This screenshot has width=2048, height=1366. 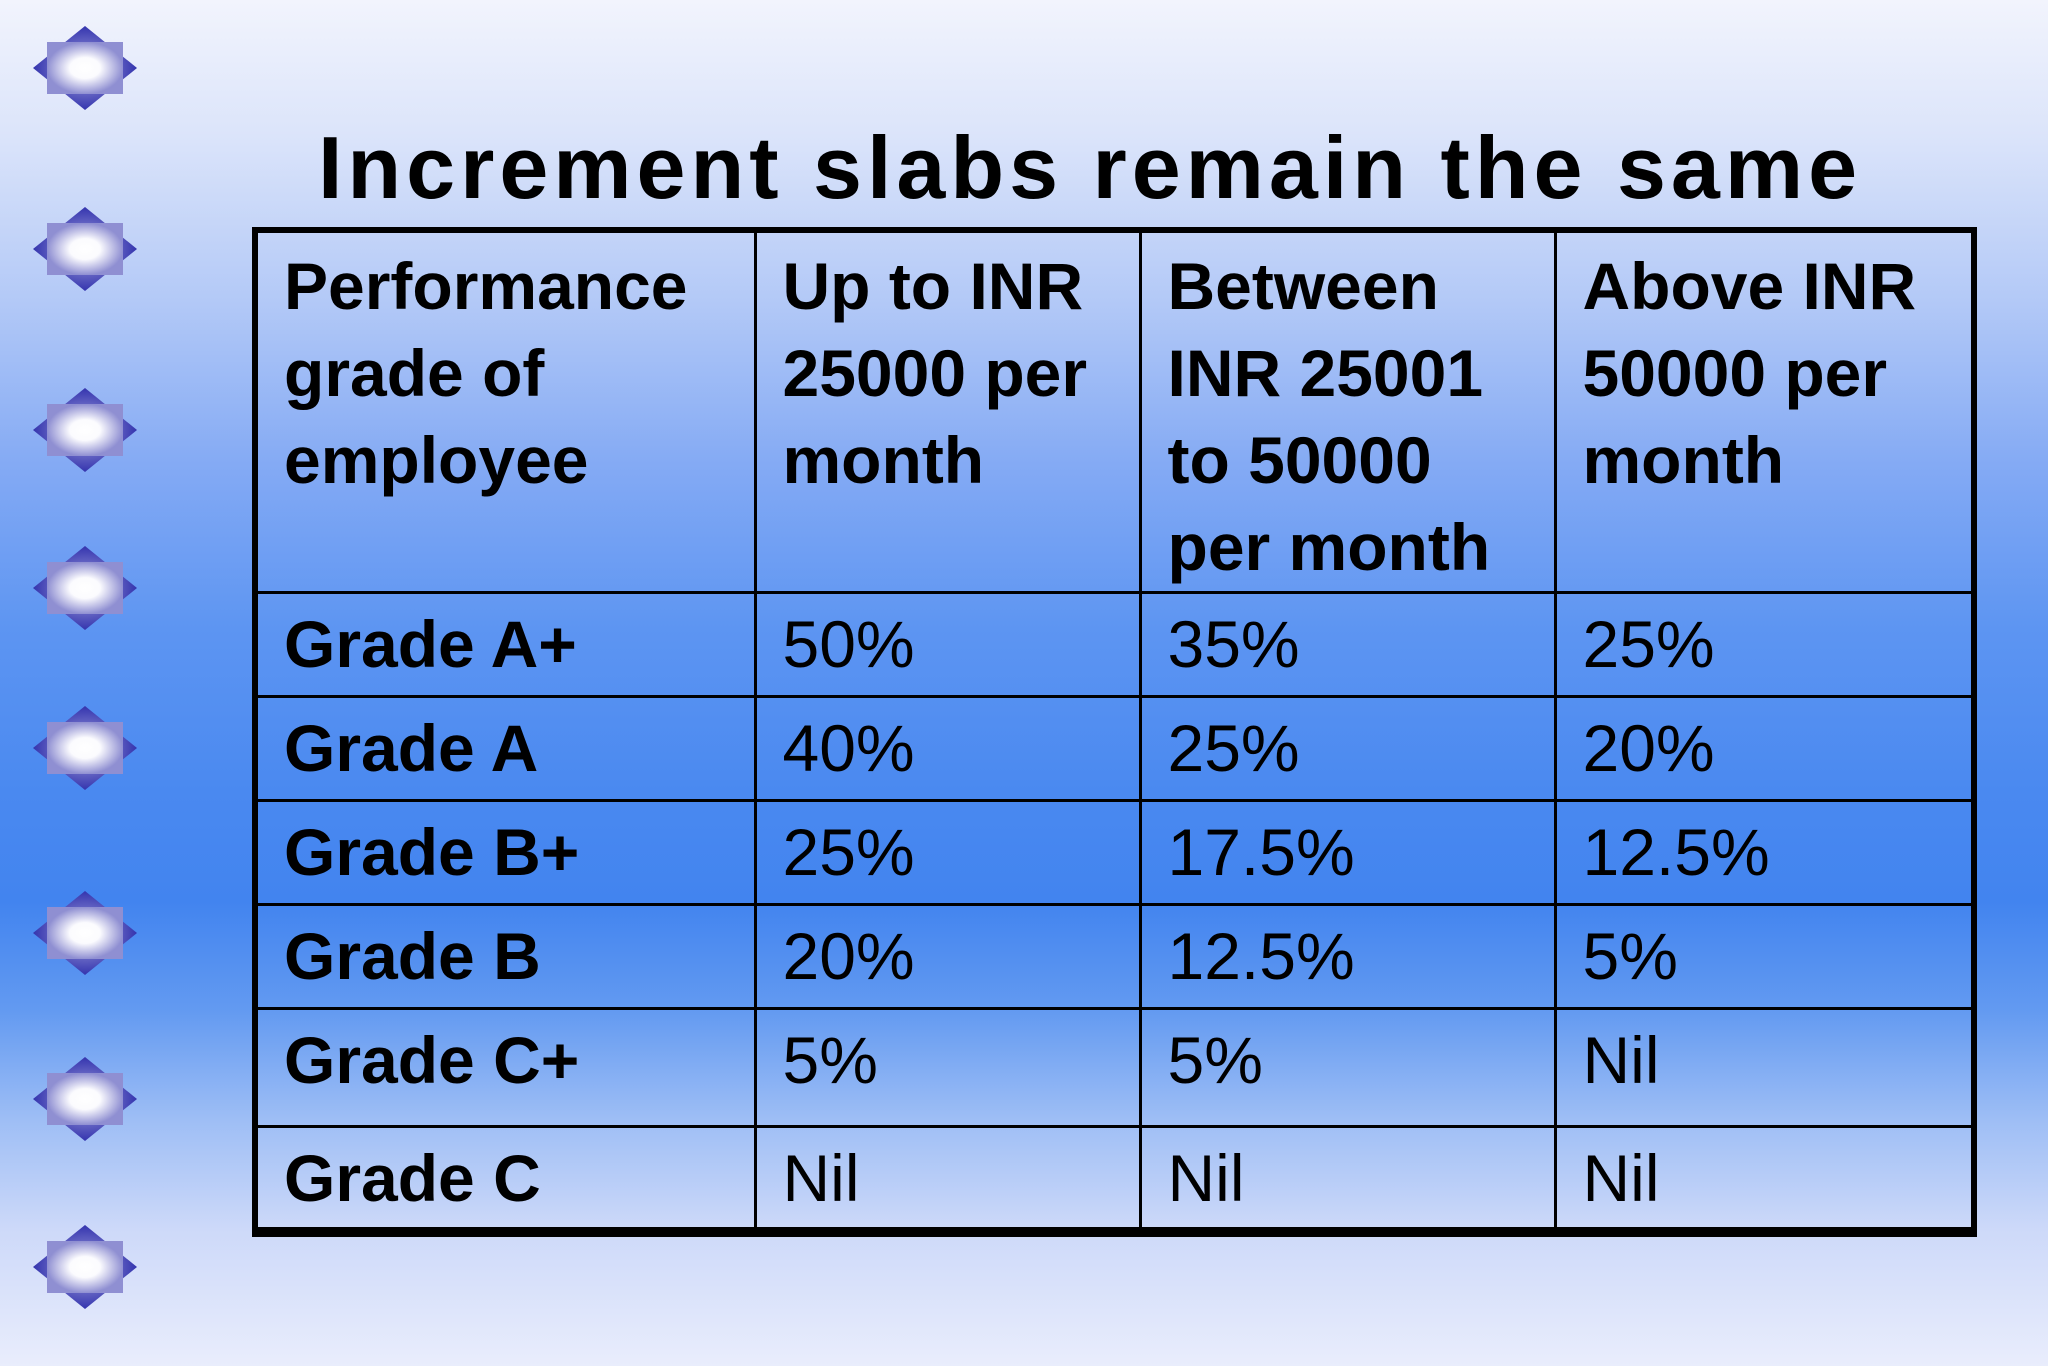 I want to click on value-cell: 17.5%, so click(x=1347, y=852).